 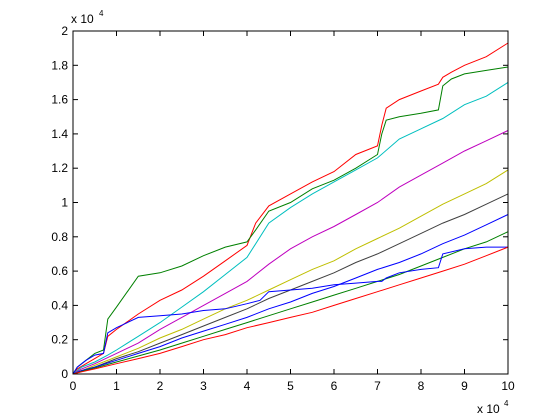 I want to click on x-multiplier-exponent: 4, so click(x=506, y=403).